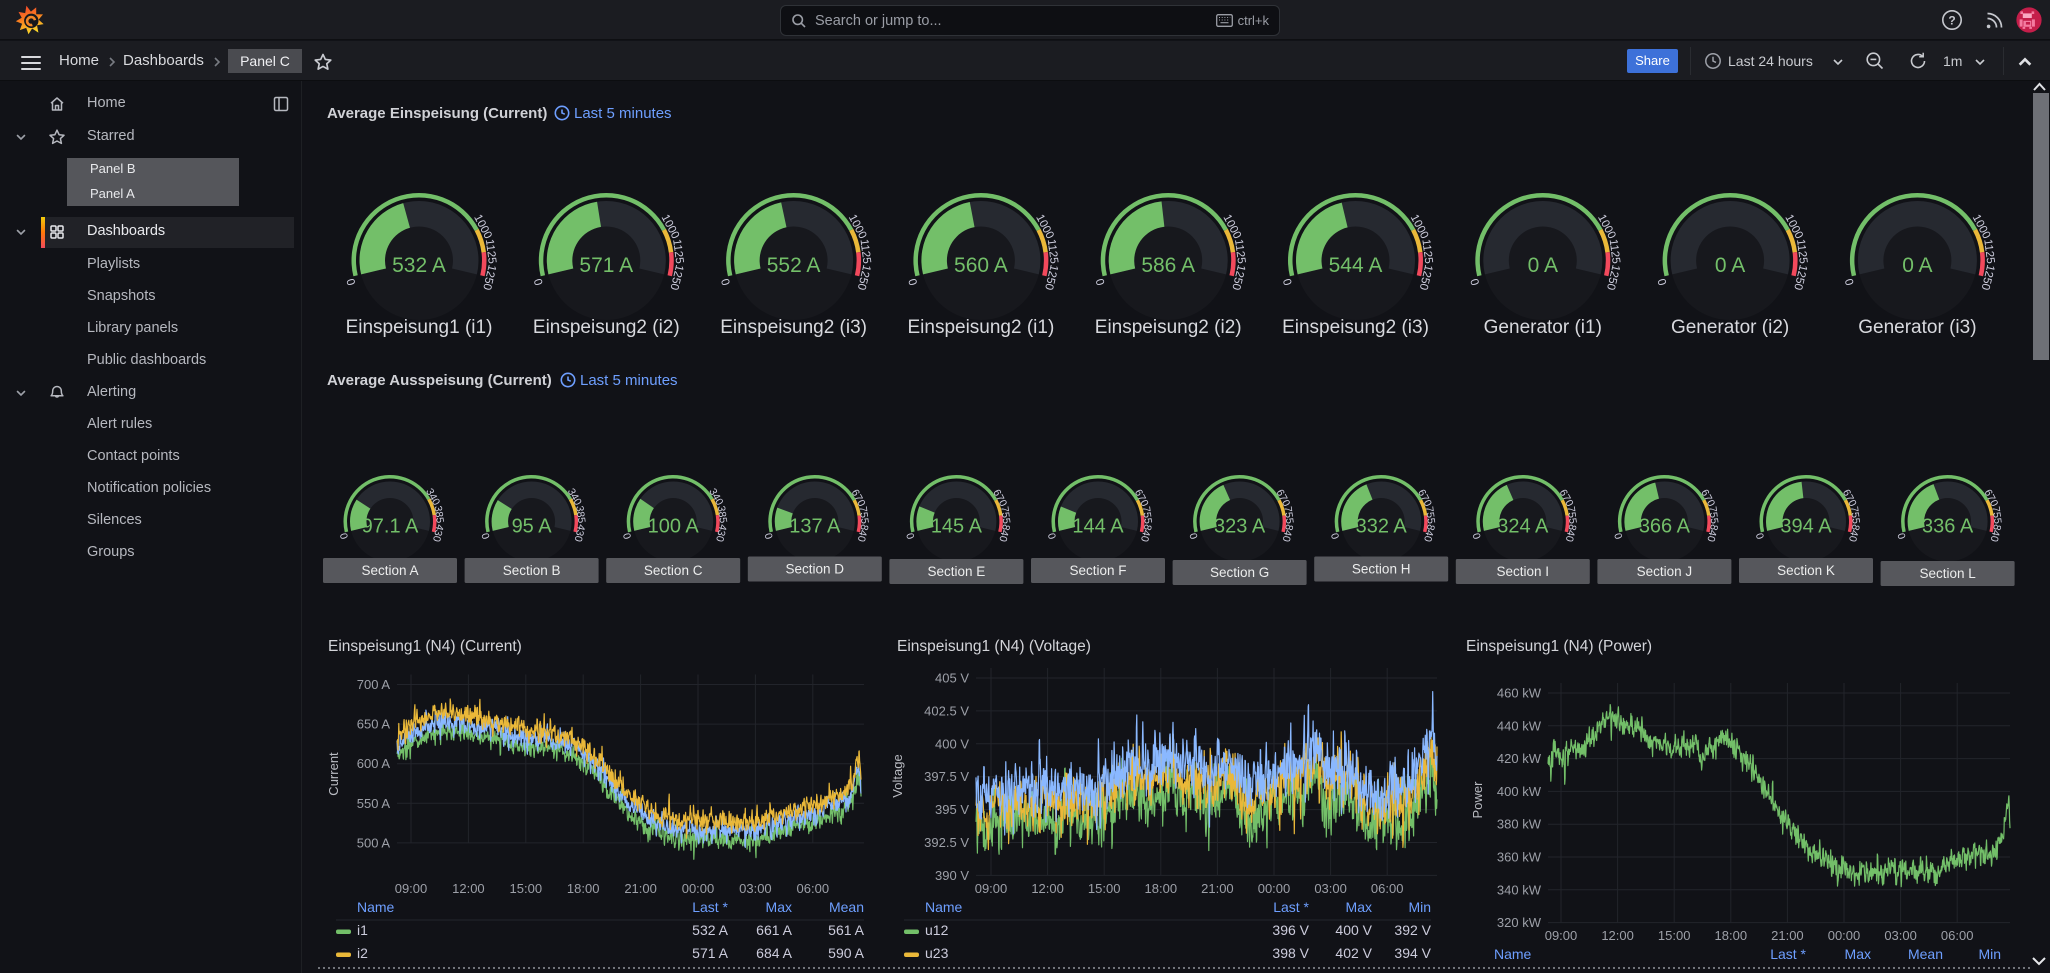 This screenshot has width=2050, height=973. Describe the element at coordinates (946, 710) in the screenshot. I see `svg-text: 402.5 V` at that location.